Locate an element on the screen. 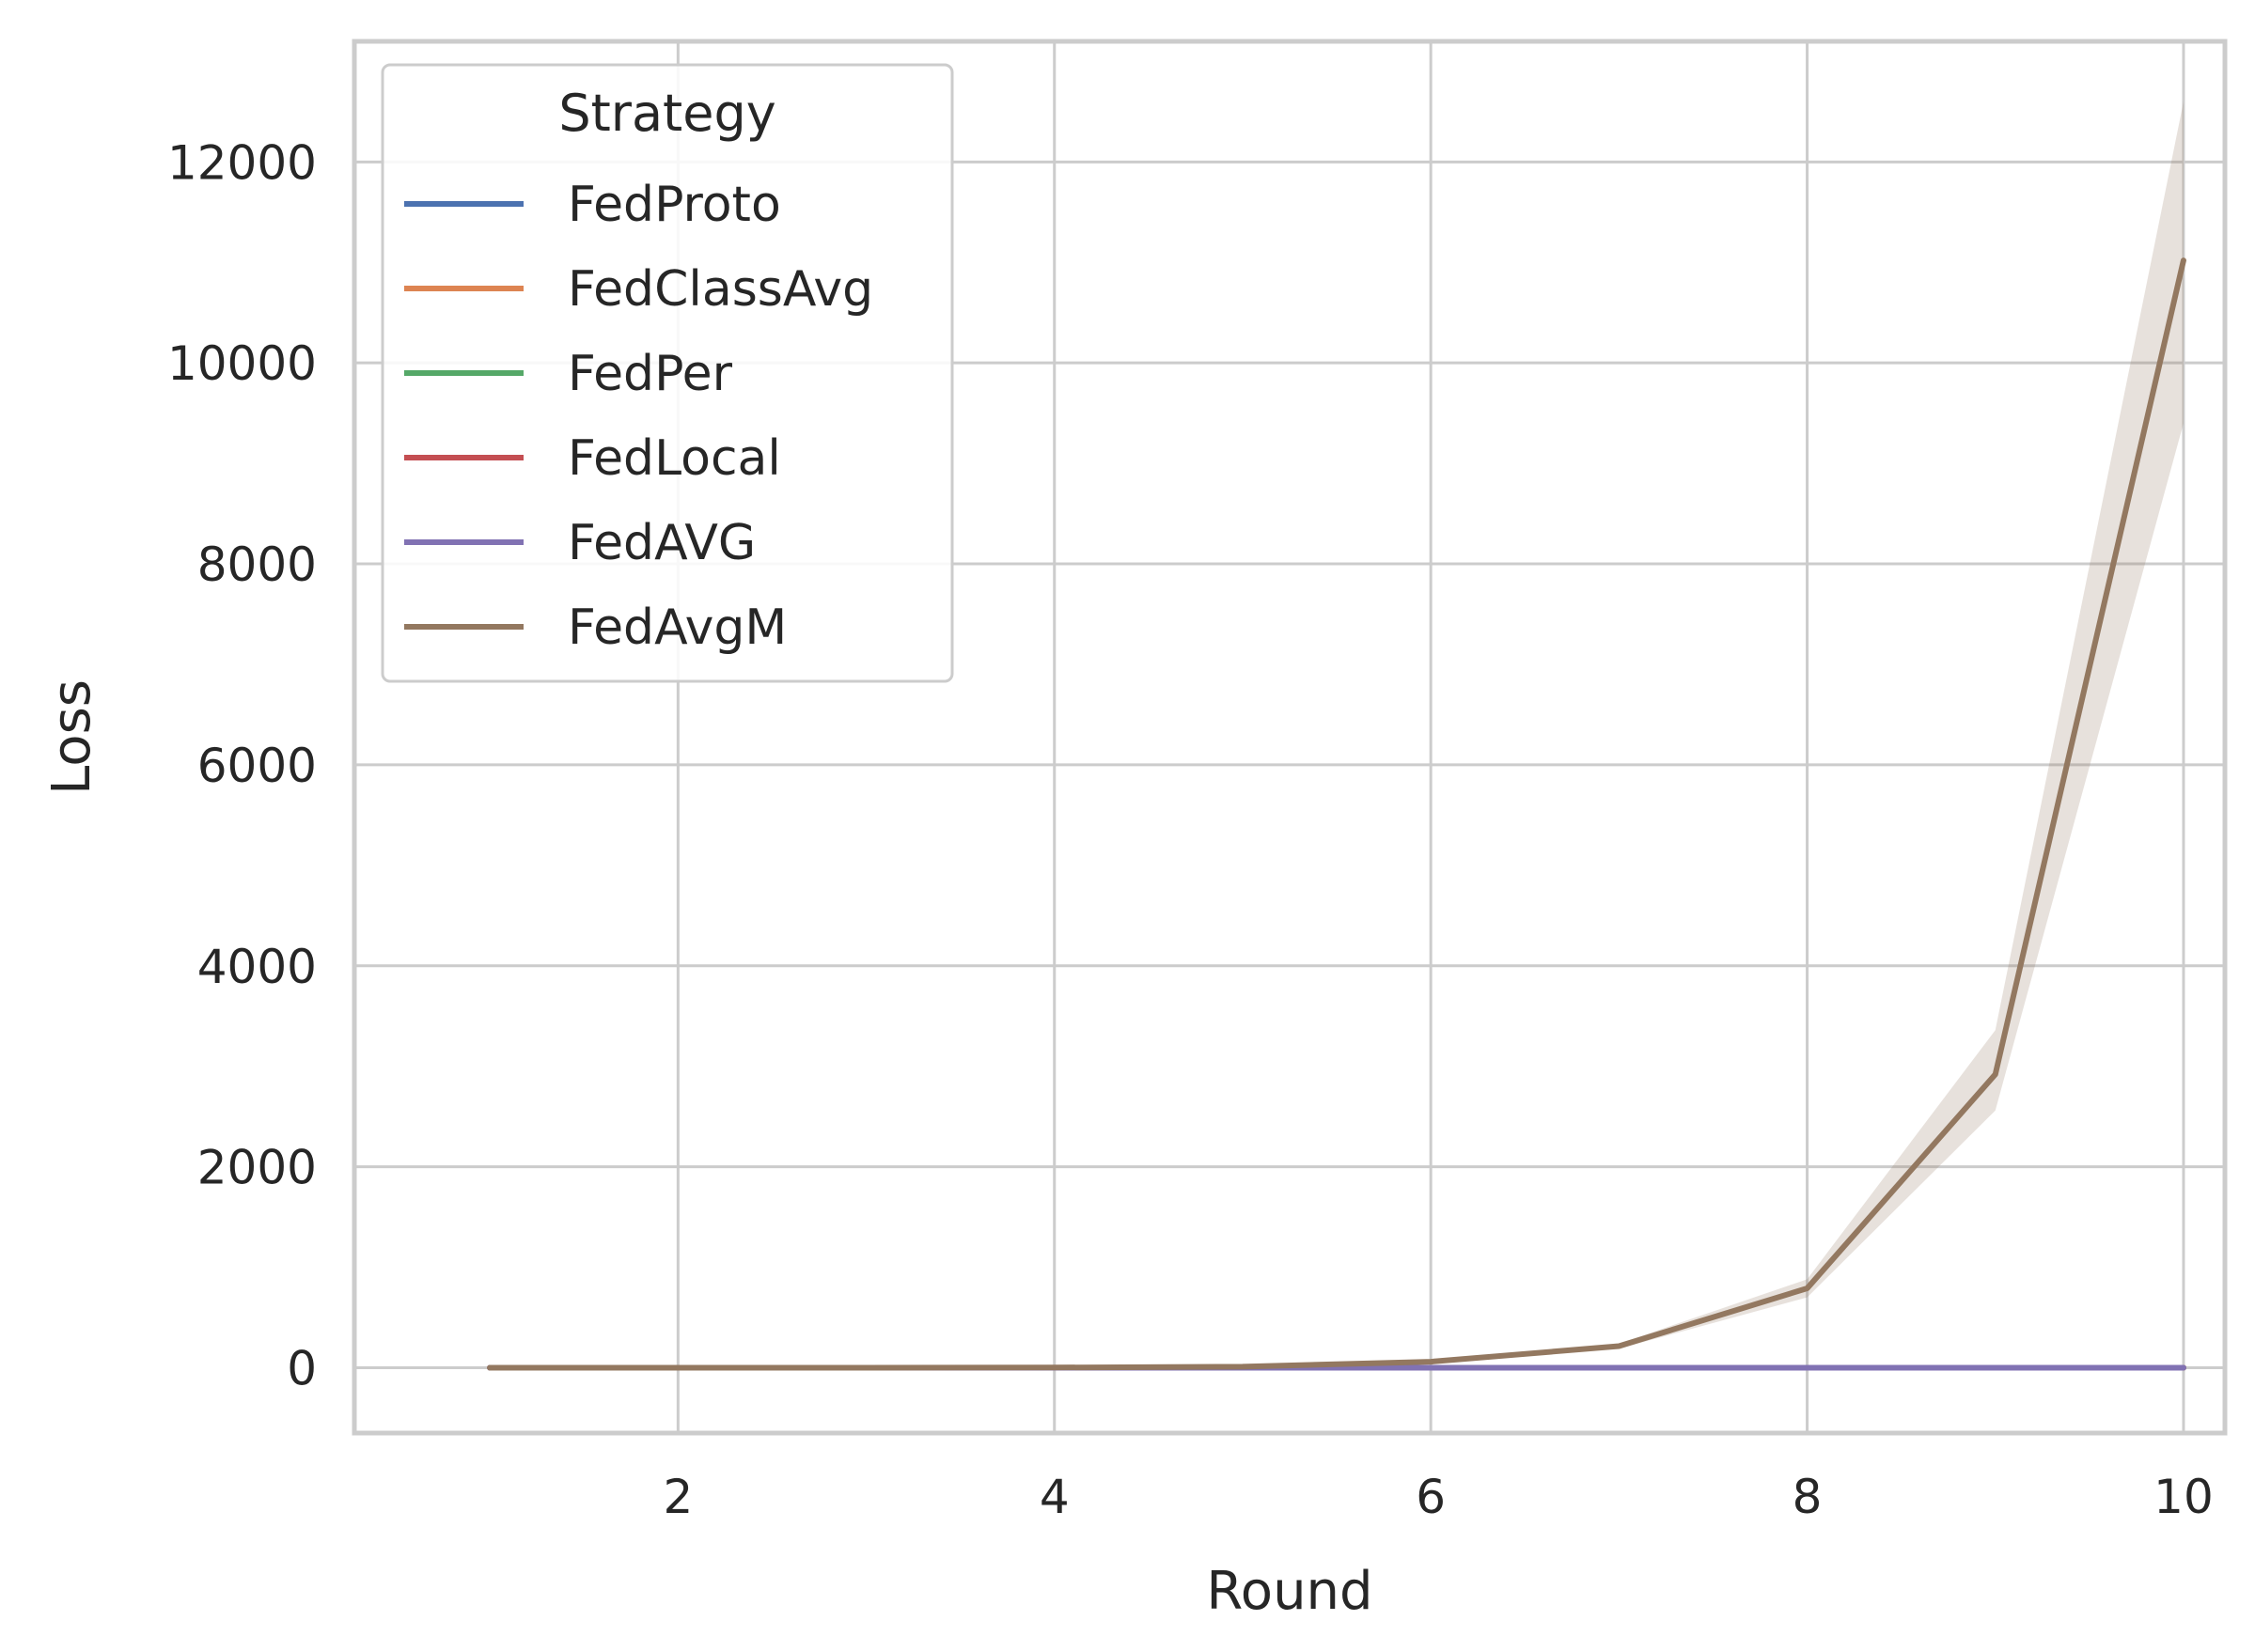  x-tick-label: 6 is located at coordinates (1431, 1497).